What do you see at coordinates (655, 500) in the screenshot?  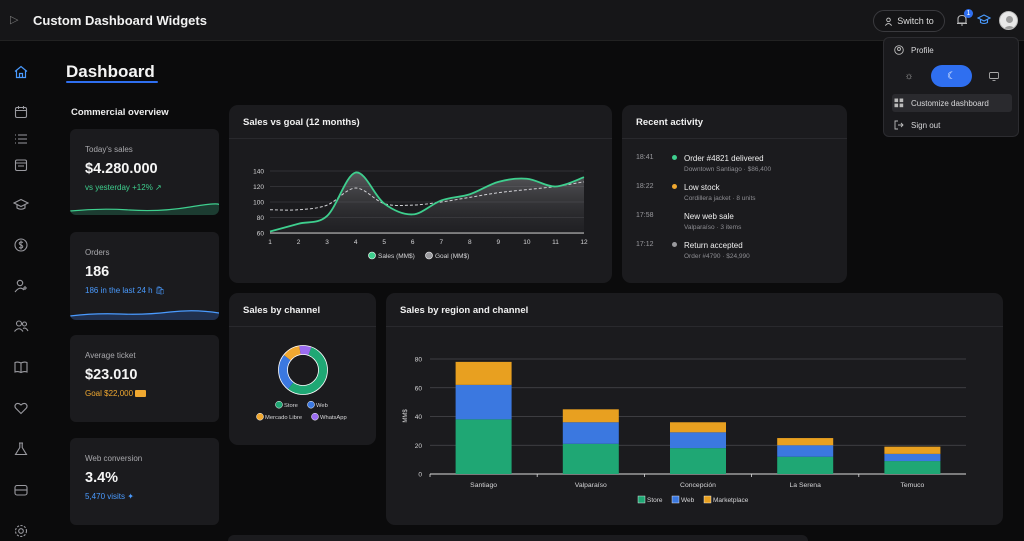 I see `legend-label: Store` at bounding box center [655, 500].